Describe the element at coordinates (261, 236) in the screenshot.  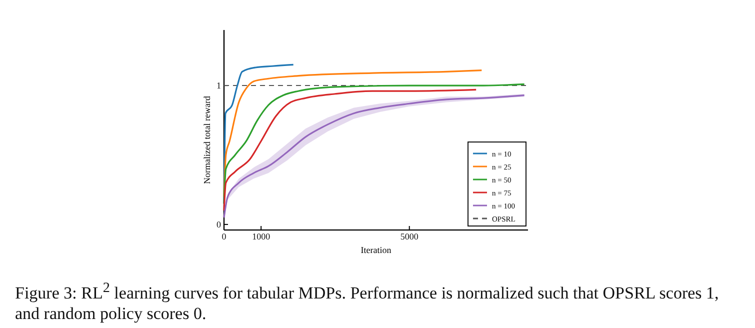
I see `x-tick-label: 1000` at that location.